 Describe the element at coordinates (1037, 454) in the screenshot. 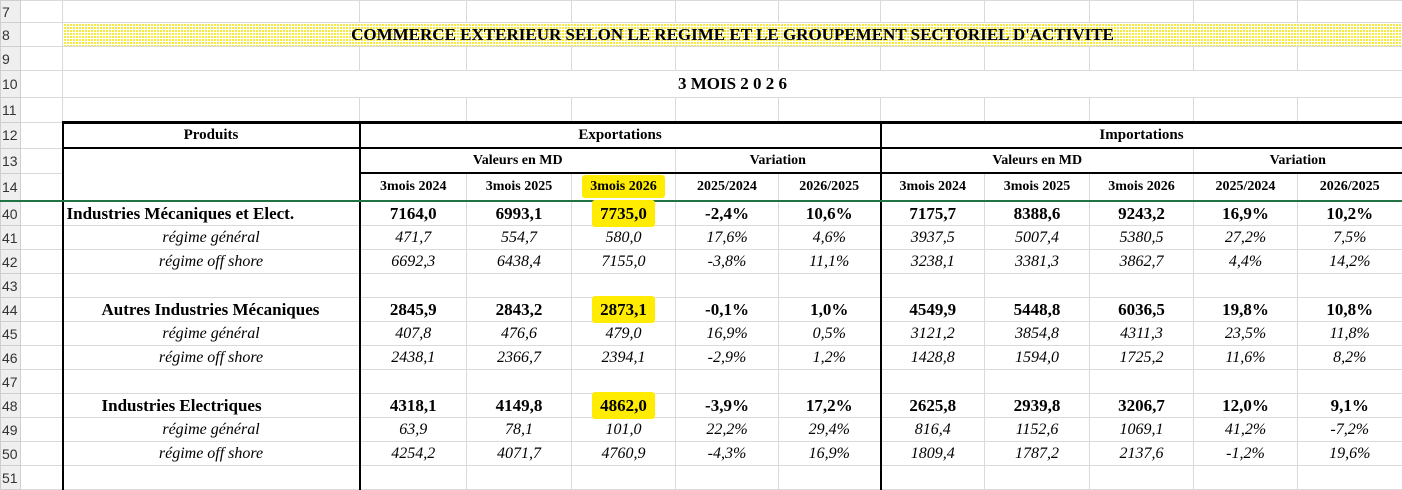

I see `value-cell: 1787,2` at that location.